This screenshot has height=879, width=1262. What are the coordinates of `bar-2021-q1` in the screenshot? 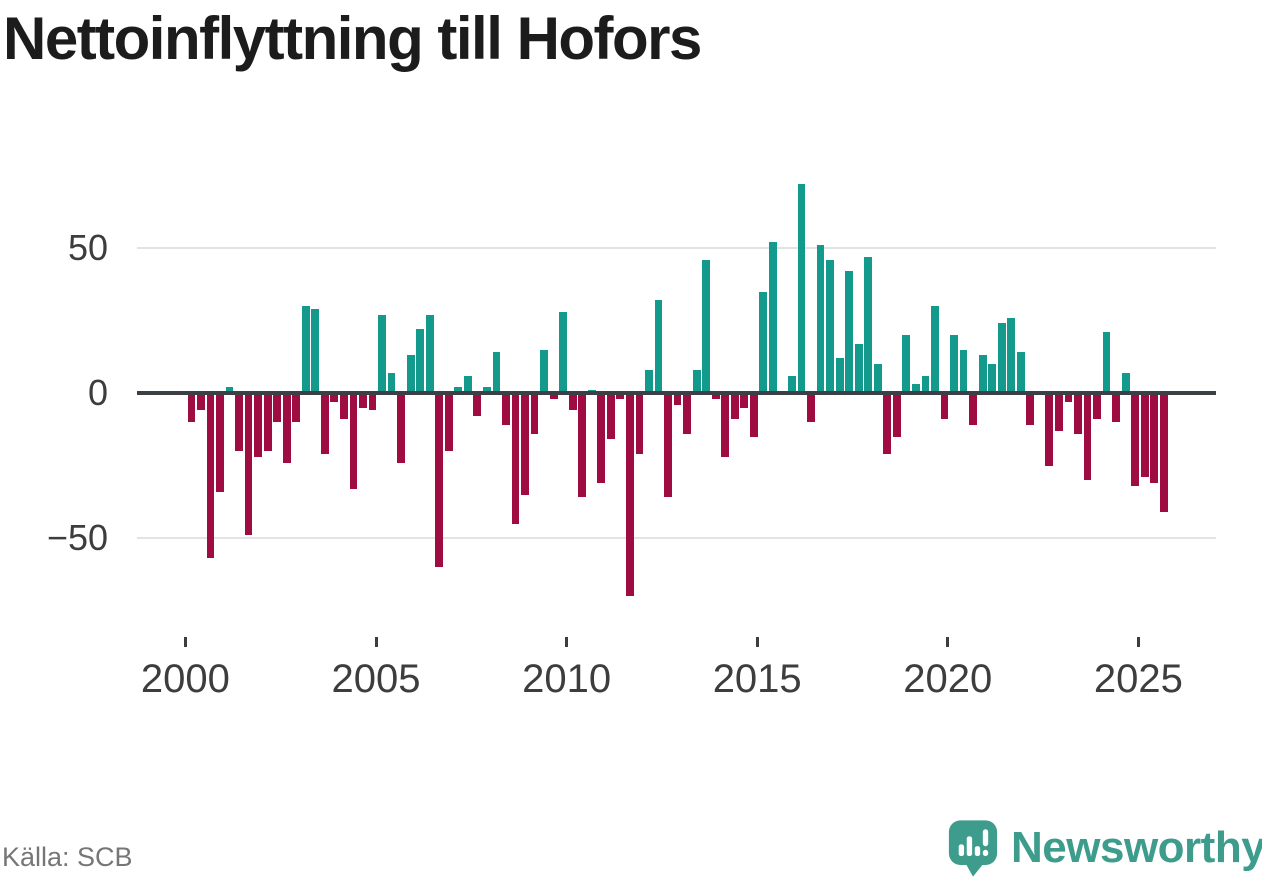 It's located at (992, 378).